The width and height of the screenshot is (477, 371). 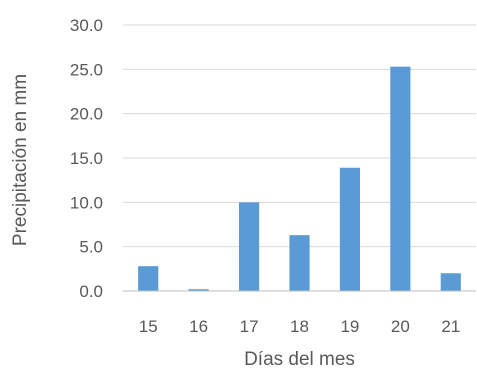 What do you see at coordinates (91, 247) in the screenshot?
I see `y-tick-label: 5.0` at bounding box center [91, 247].